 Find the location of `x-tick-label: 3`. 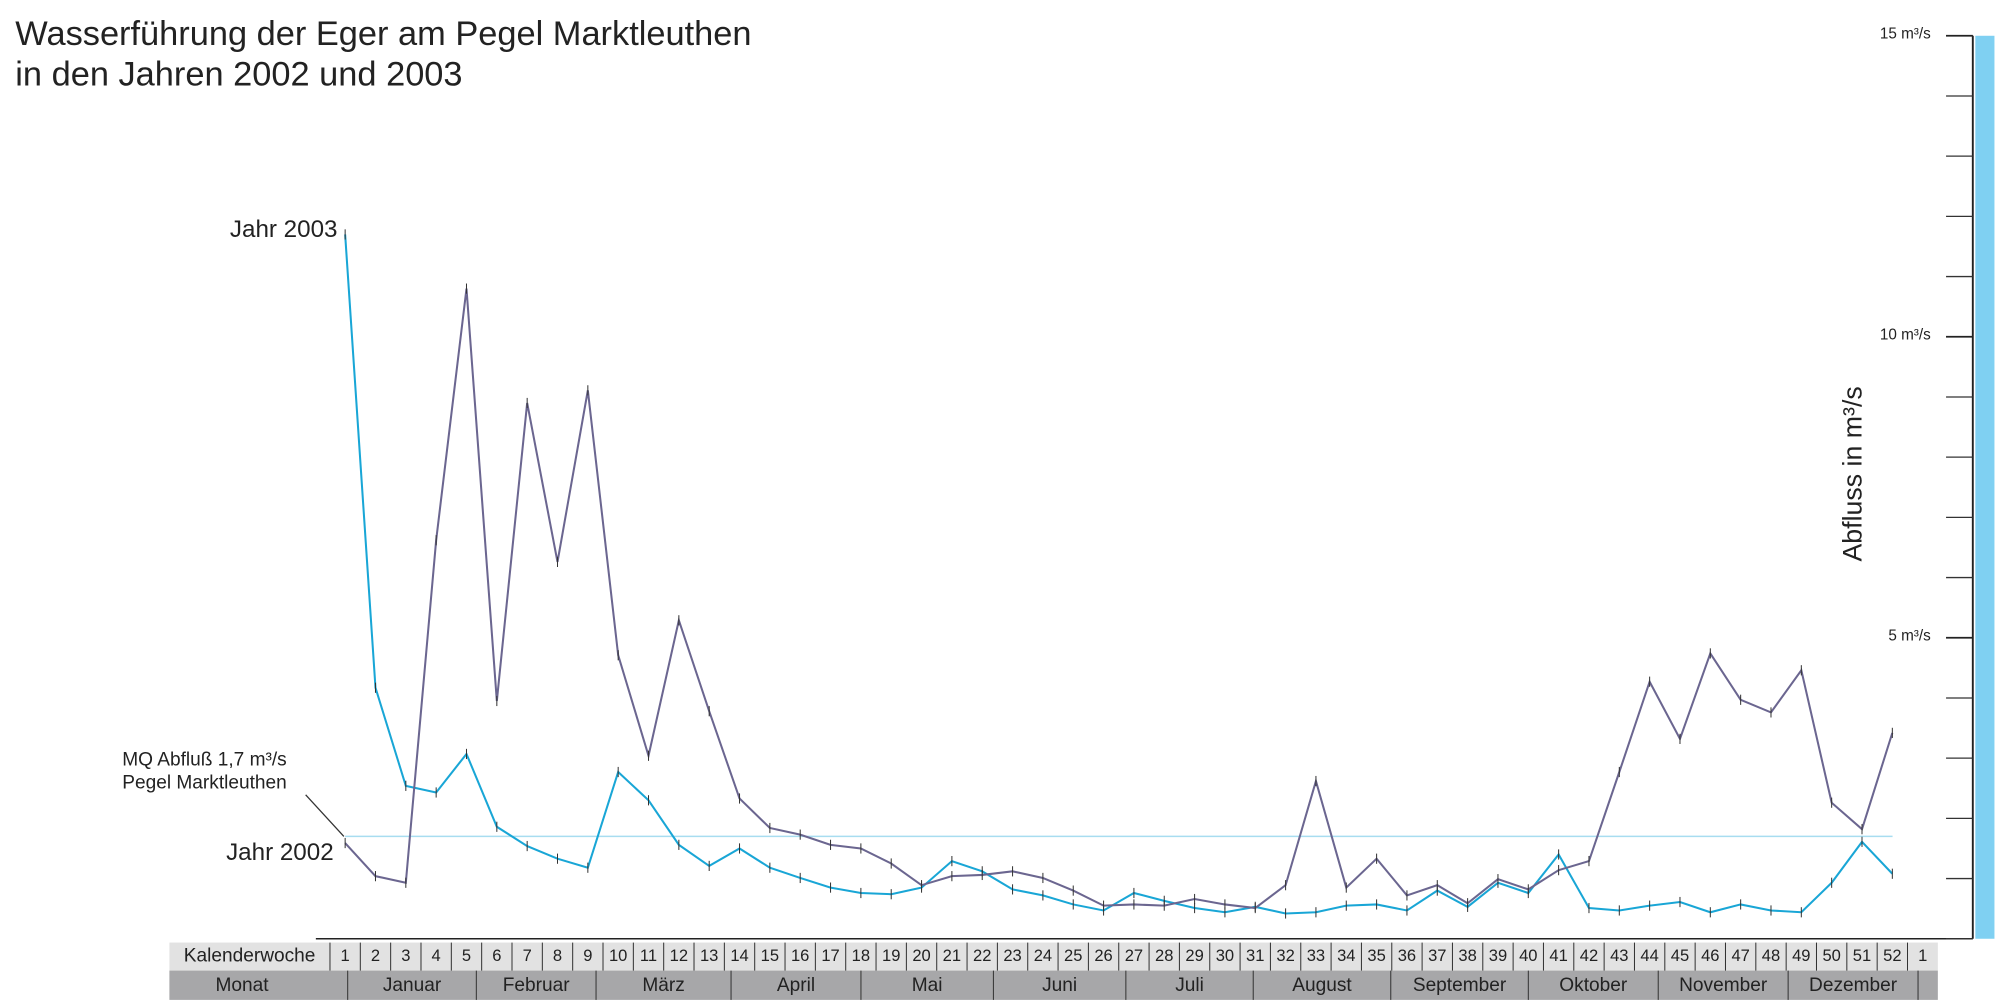

x-tick-label: 3 is located at coordinates (405, 955).